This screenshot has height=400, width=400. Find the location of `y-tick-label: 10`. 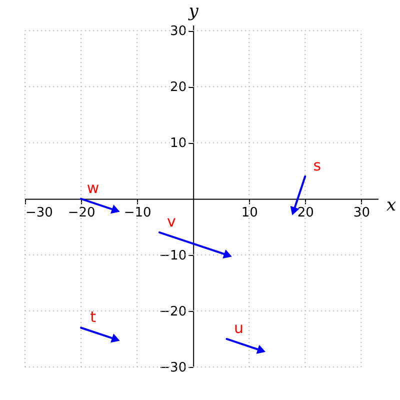

y-tick-label: 10 is located at coordinates (178, 144).